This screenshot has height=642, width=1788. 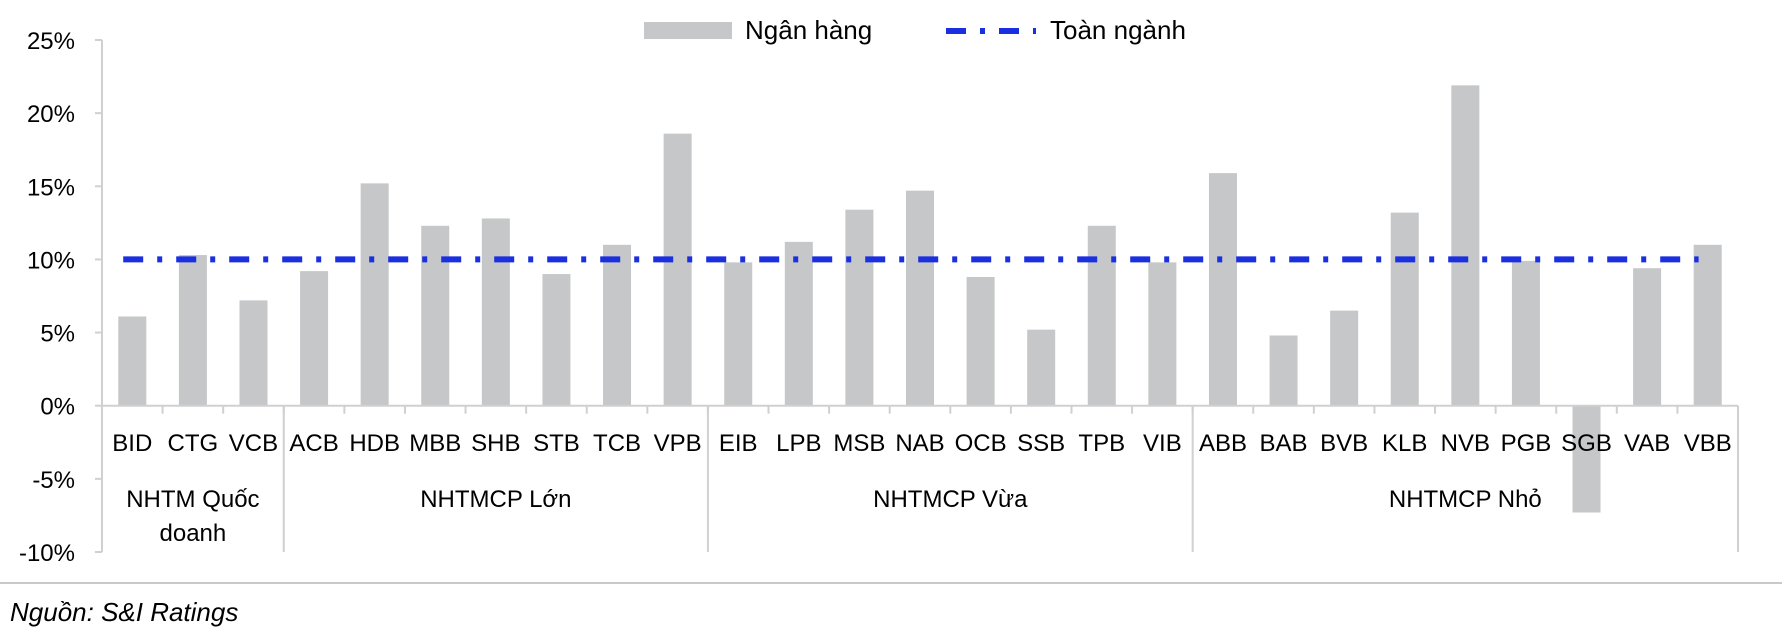 I want to click on bar-vbb, so click(x=1707, y=325).